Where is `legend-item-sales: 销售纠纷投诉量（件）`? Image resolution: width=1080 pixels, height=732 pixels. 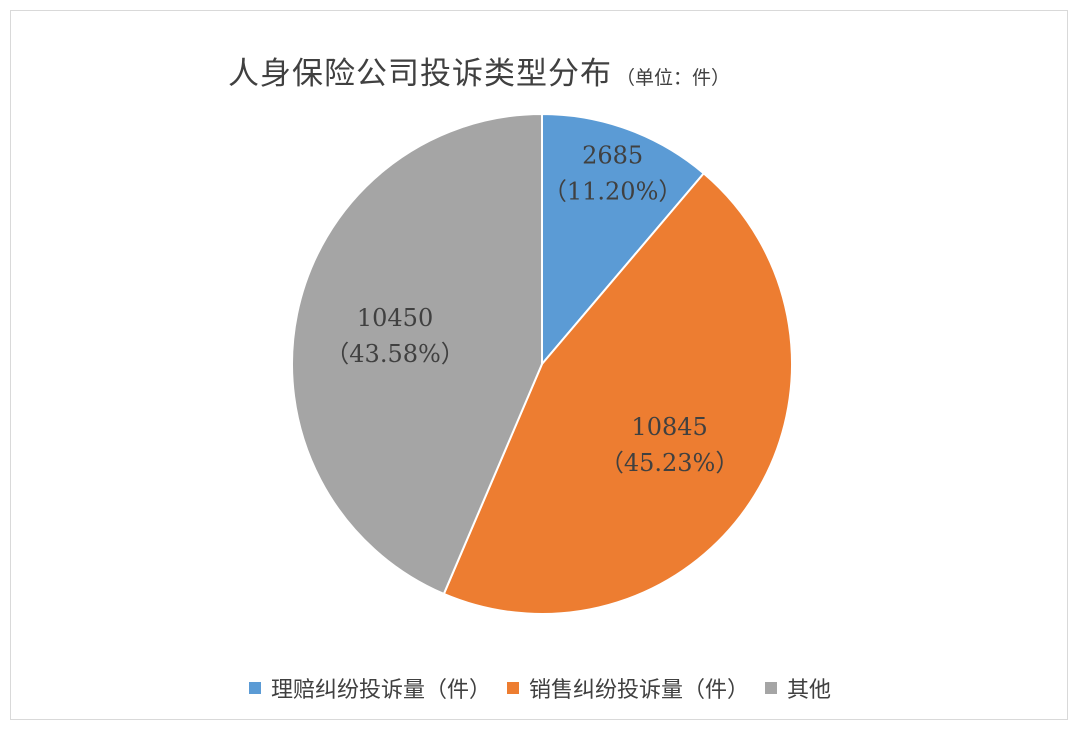 legend-item-sales: 销售纠纷投诉量（件） is located at coordinates (627, 688).